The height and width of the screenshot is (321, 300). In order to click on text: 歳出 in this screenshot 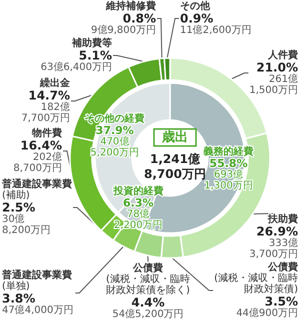, I will do `click(174, 137)`.